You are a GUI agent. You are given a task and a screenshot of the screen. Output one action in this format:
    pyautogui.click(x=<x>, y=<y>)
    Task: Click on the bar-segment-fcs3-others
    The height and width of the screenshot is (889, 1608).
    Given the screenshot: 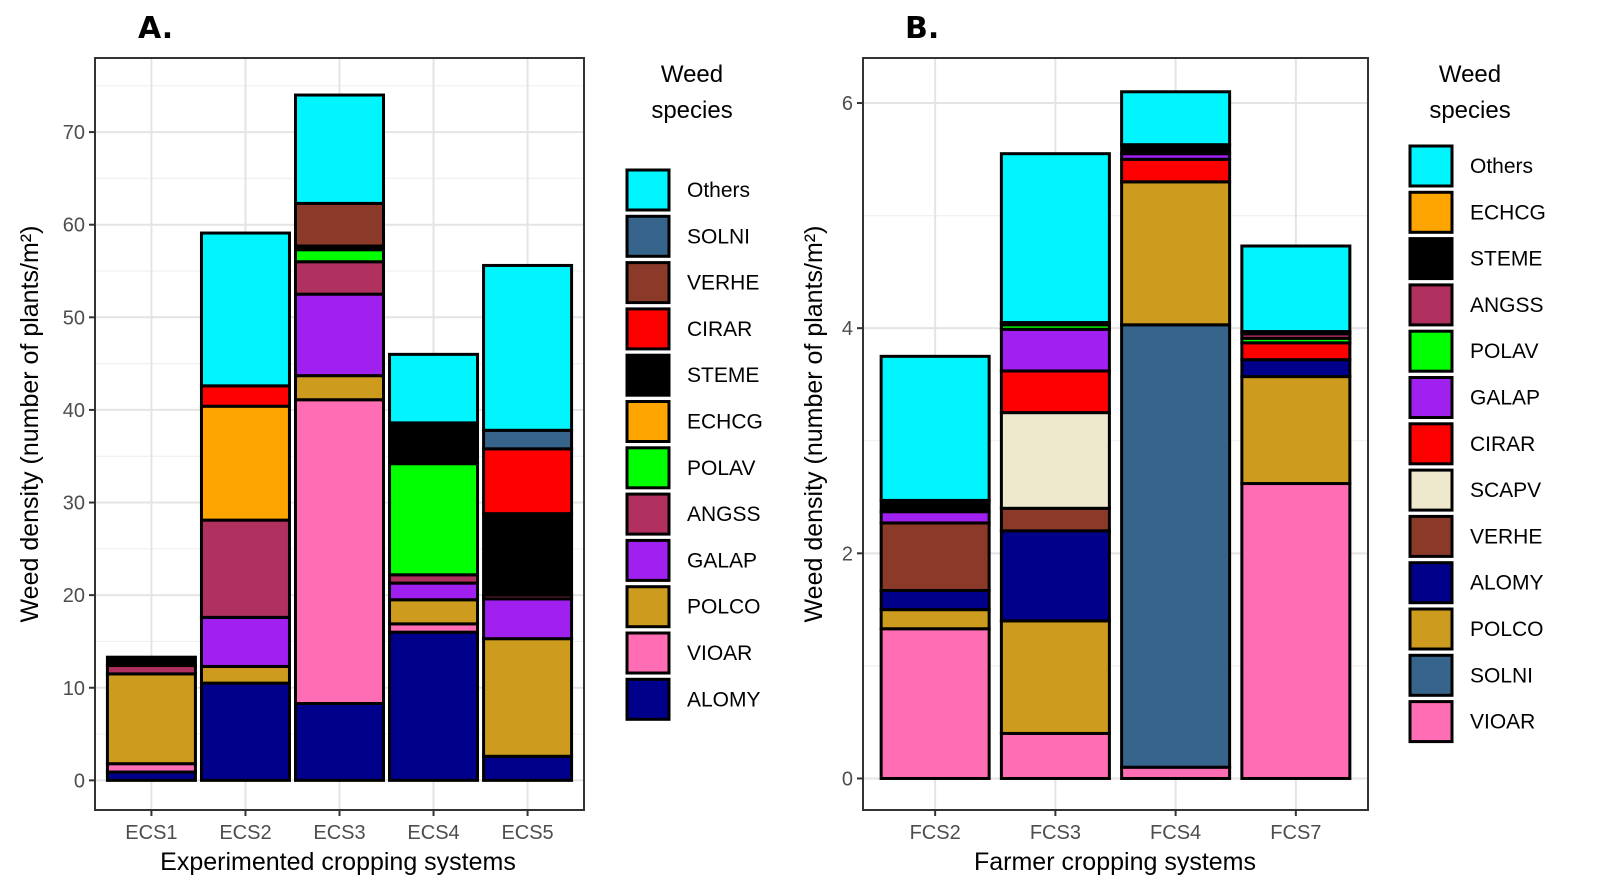 What is the action you would take?
    pyautogui.click(x=1055, y=238)
    